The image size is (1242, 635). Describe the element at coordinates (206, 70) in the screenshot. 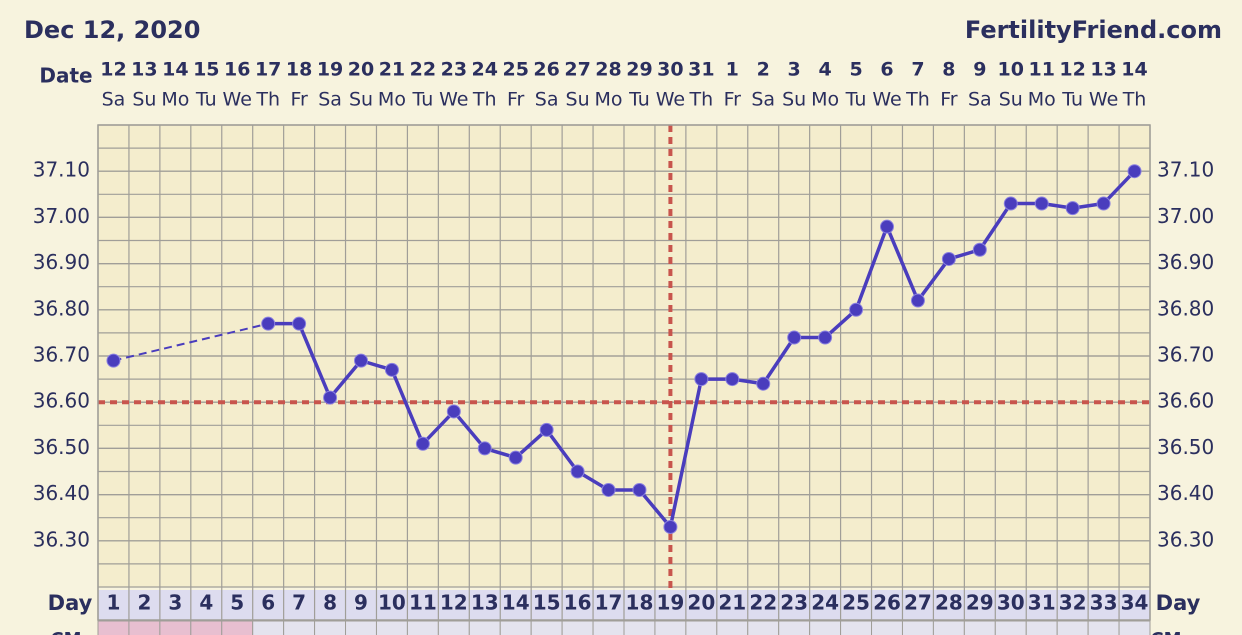

I see `date-label: 15` at that location.